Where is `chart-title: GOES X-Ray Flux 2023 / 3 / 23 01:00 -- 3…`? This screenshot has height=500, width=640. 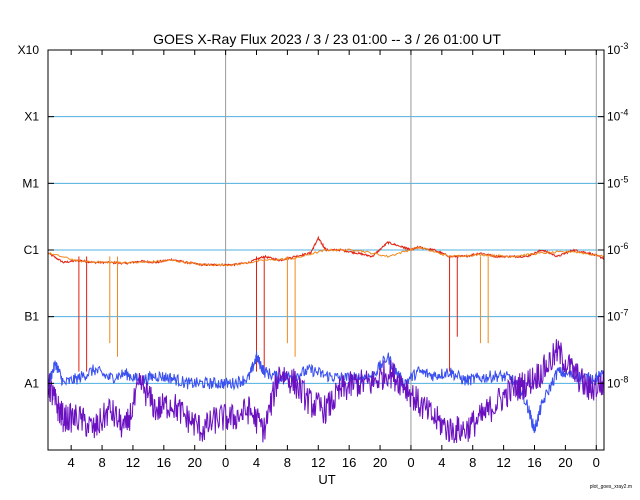 chart-title: GOES X-Ray Flux 2023 / 3 / 23 01:00 -- 3… is located at coordinates (327, 39).